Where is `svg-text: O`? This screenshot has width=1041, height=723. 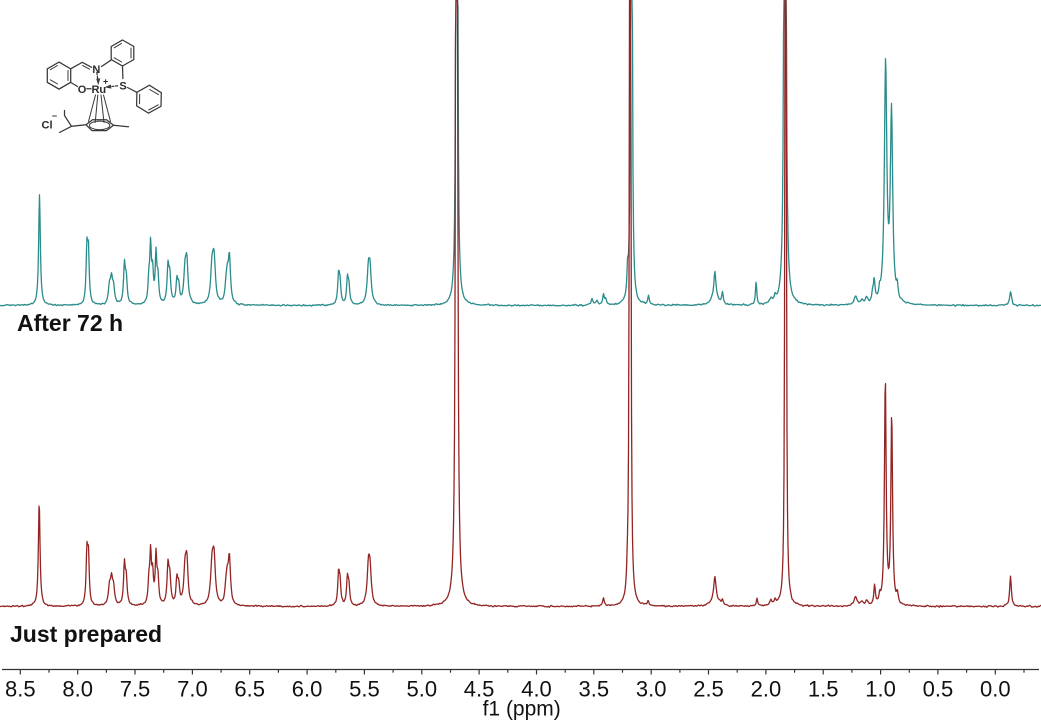
svg-text: O is located at coordinates (82, 90).